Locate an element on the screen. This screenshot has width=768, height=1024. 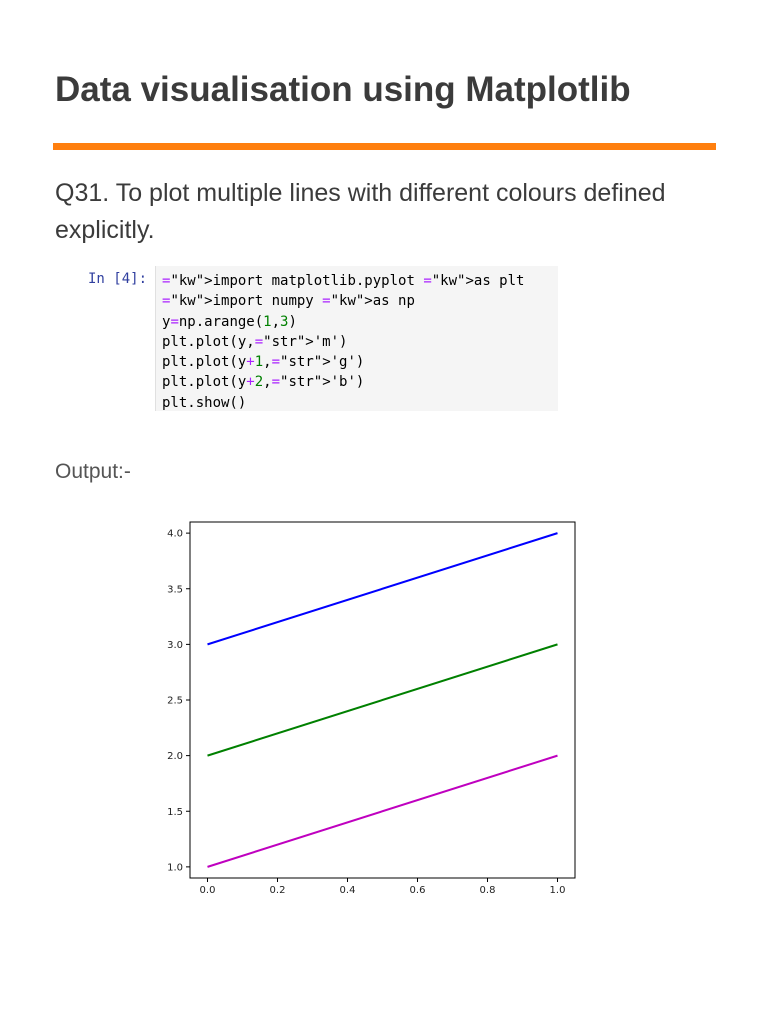
output-label: Output:- is located at coordinates (93, 471).